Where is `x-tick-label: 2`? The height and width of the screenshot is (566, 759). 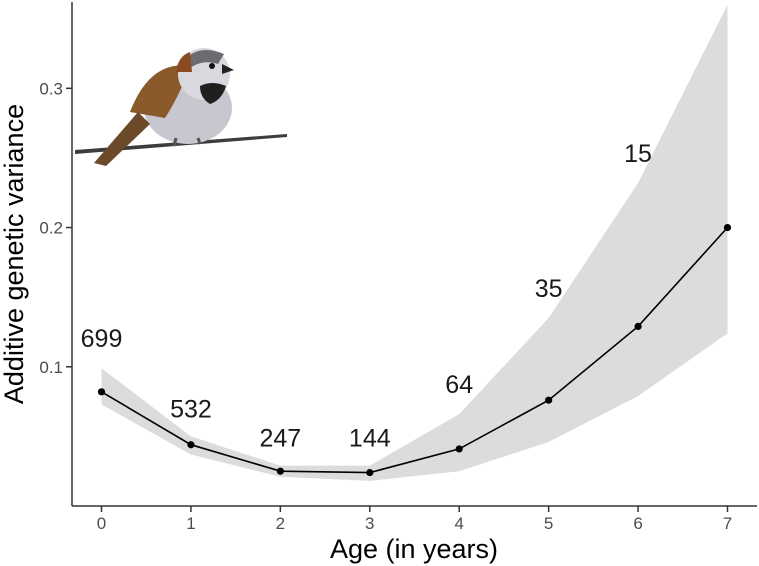
x-tick-label: 2 is located at coordinates (280, 523).